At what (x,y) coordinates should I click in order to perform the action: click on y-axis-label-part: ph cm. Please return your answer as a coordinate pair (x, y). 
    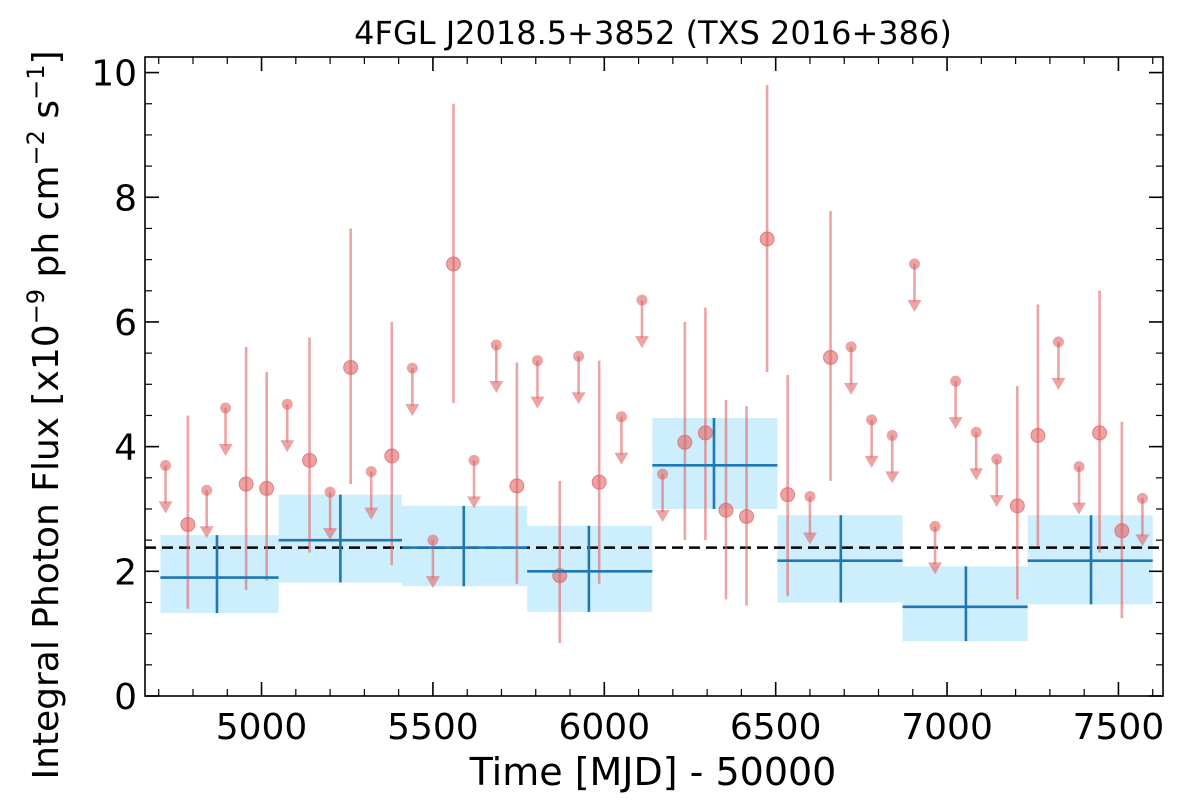
    Looking at the image, I should click on (46, 226).